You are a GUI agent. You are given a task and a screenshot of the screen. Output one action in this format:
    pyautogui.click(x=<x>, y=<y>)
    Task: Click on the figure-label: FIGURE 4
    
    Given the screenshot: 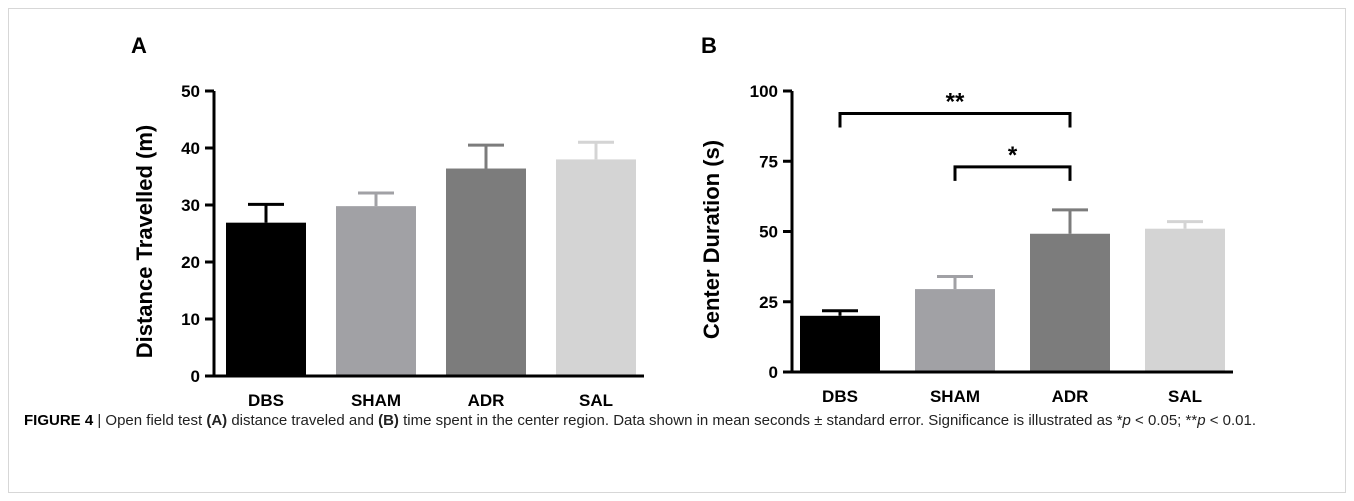 What is the action you would take?
    pyautogui.click(x=59, y=420)
    